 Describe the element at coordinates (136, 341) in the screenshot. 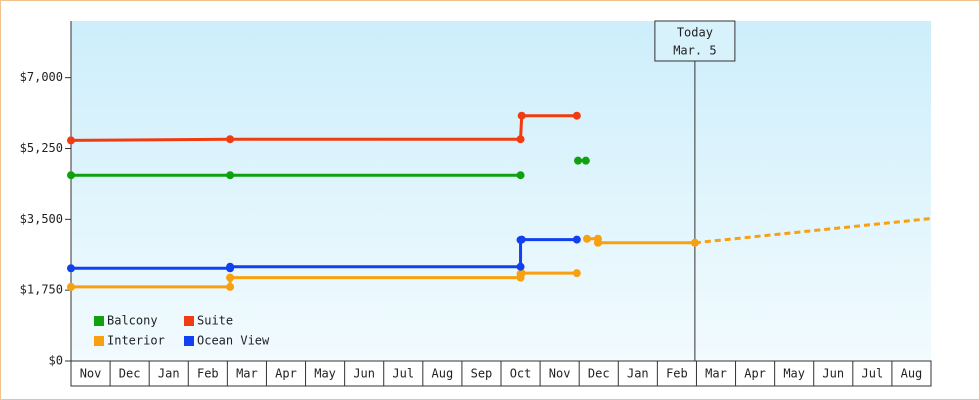

I see `legend-label: Interior` at that location.